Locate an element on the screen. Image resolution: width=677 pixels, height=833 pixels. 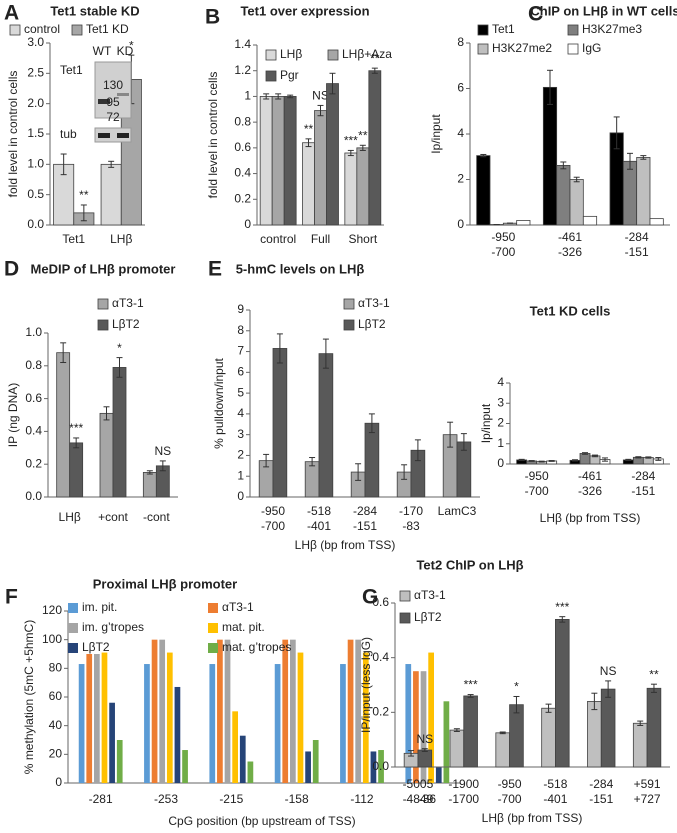
y-tick-label: 6 is located at coordinates (240, 372).